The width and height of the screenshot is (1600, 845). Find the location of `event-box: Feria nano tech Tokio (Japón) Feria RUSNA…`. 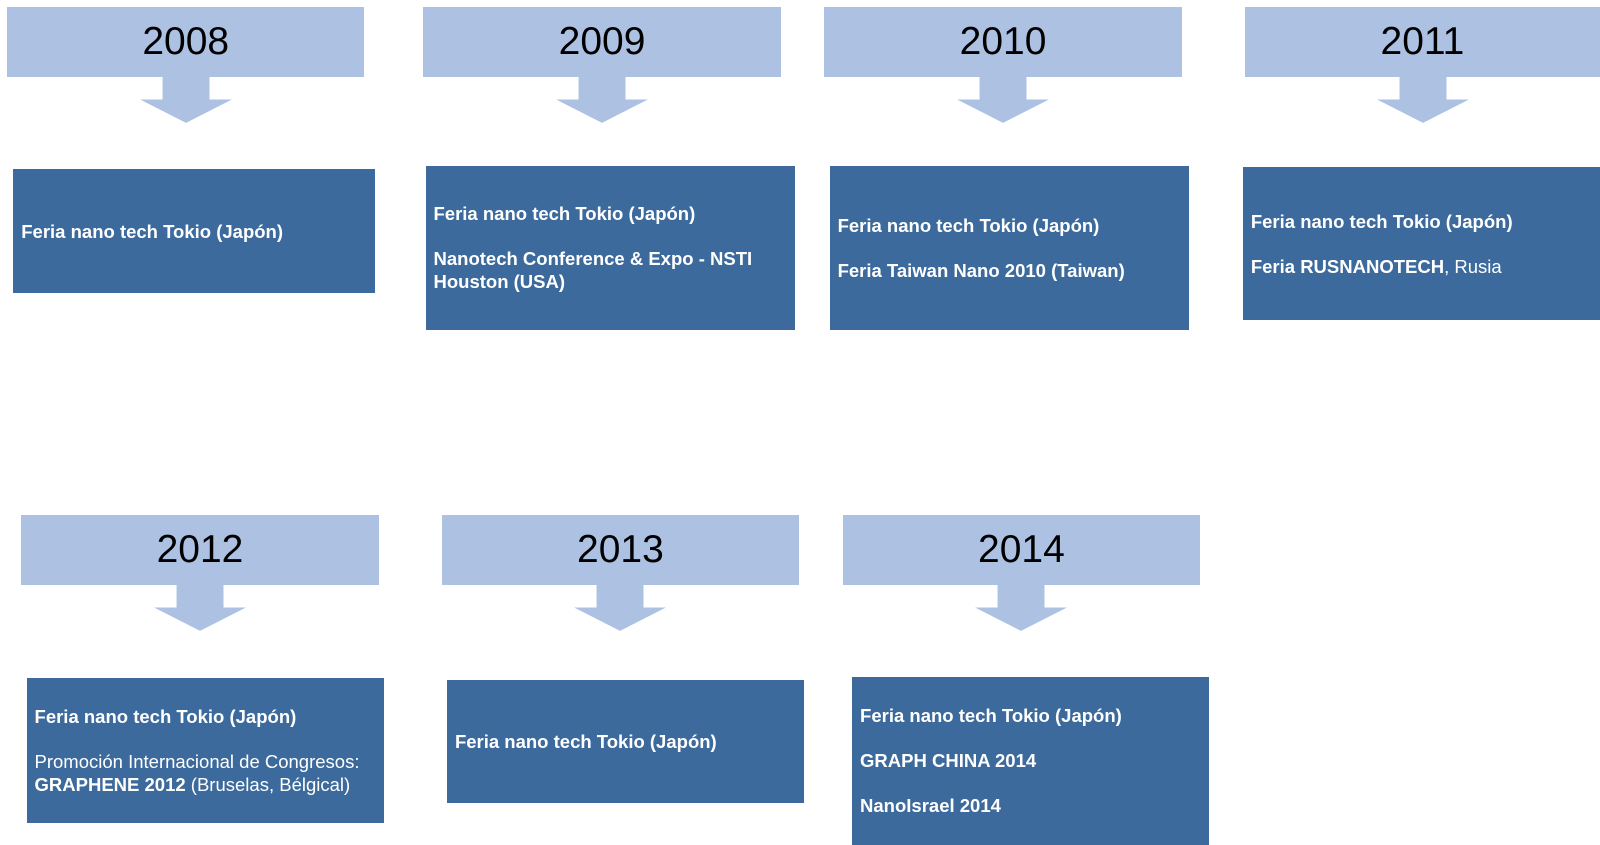

event-box: Feria nano tech Tokio (Japón) Feria RUSNA… is located at coordinates (1421, 244).